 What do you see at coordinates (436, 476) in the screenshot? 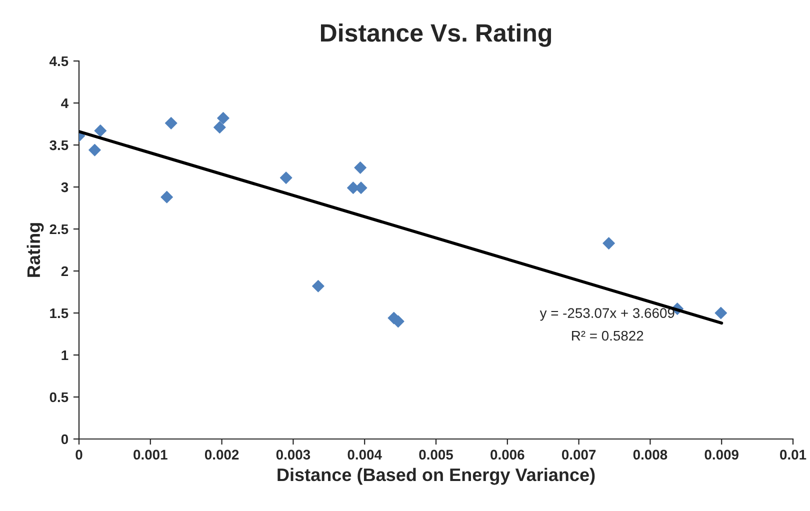
I see `x-axis-title: Distance (Based on Energy Variance)` at bounding box center [436, 476].